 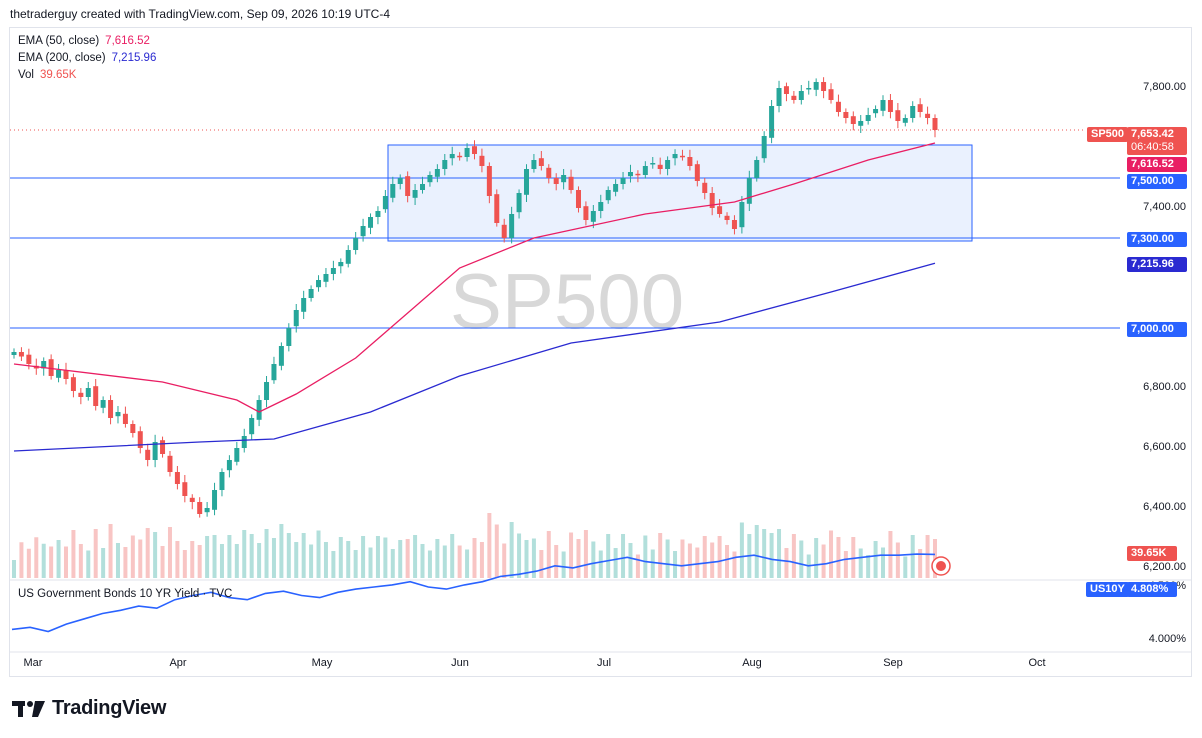 I want to click on us10y-symbol-tag: US10Y, so click(x=1107, y=589).